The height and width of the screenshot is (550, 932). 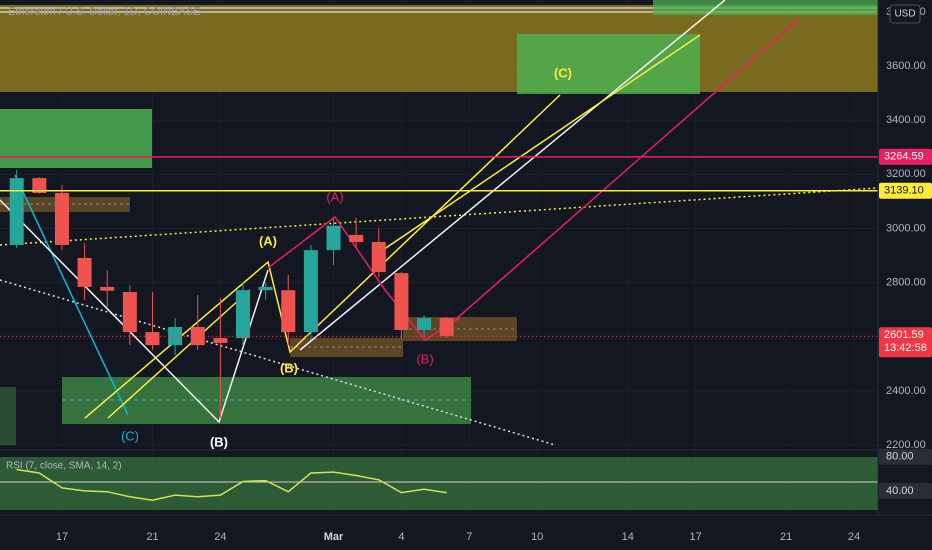 What do you see at coordinates (469, 537) in the screenshot?
I see `x-tick-label: 7` at bounding box center [469, 537].